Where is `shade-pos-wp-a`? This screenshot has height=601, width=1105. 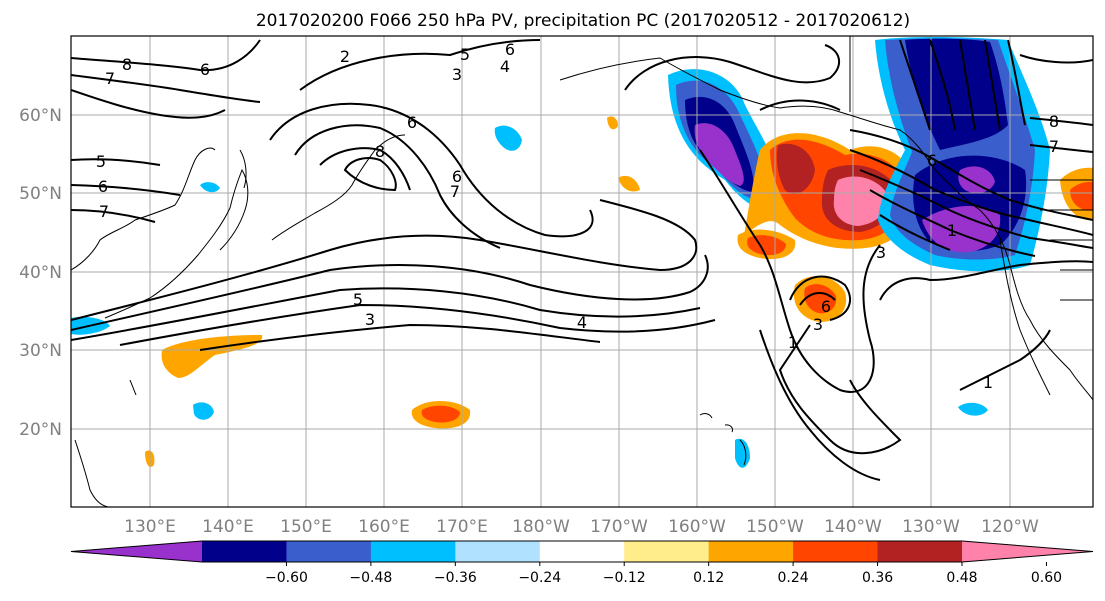 shade-pos-wp-a is located at coordinates (212, 356).